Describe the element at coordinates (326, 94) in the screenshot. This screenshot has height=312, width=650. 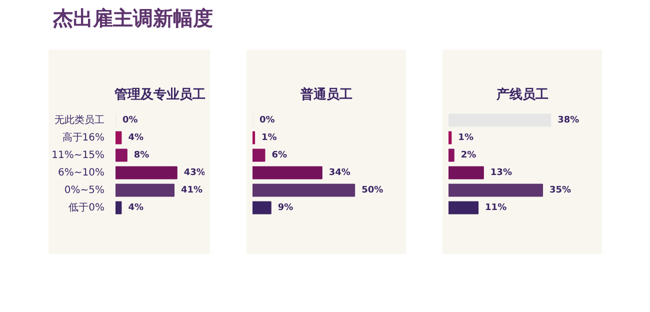
I see `chart-title: 普通员工` at that location.